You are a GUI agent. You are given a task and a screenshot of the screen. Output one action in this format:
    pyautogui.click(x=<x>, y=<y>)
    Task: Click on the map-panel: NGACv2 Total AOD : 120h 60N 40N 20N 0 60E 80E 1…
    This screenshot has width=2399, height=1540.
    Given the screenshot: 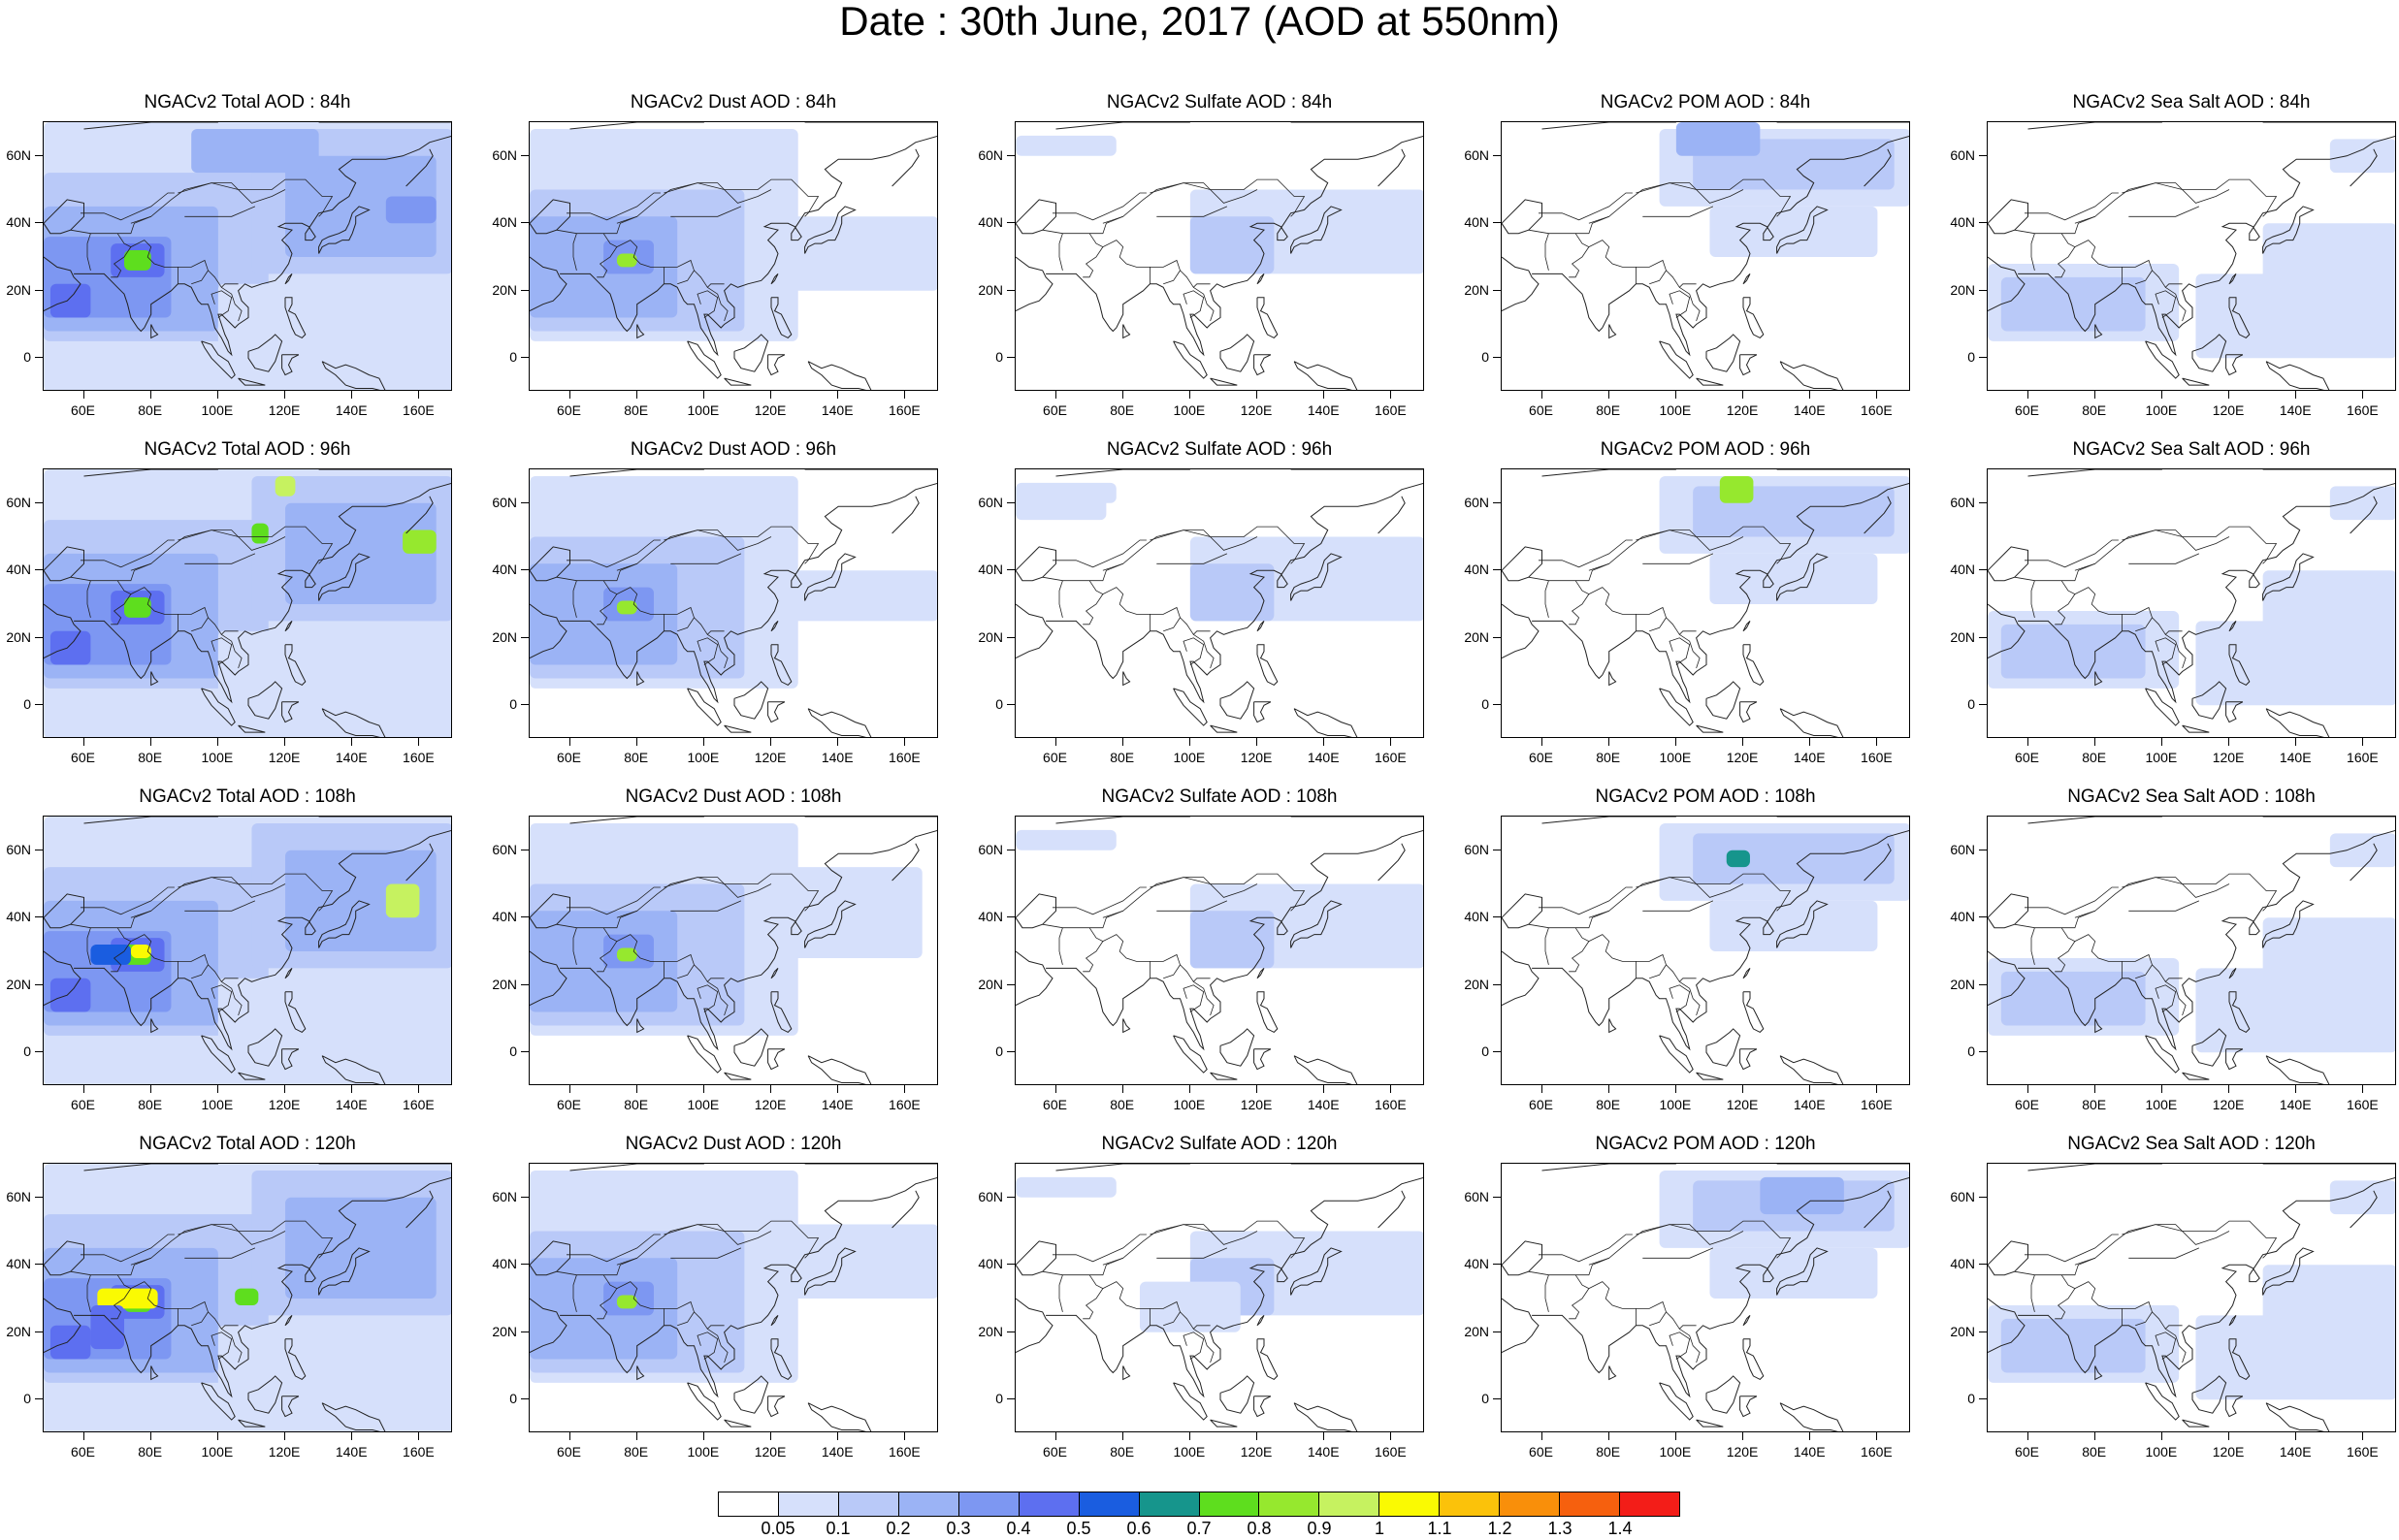 What is the action you would take?
    pyautogui.click(x=229, y=1297)
    